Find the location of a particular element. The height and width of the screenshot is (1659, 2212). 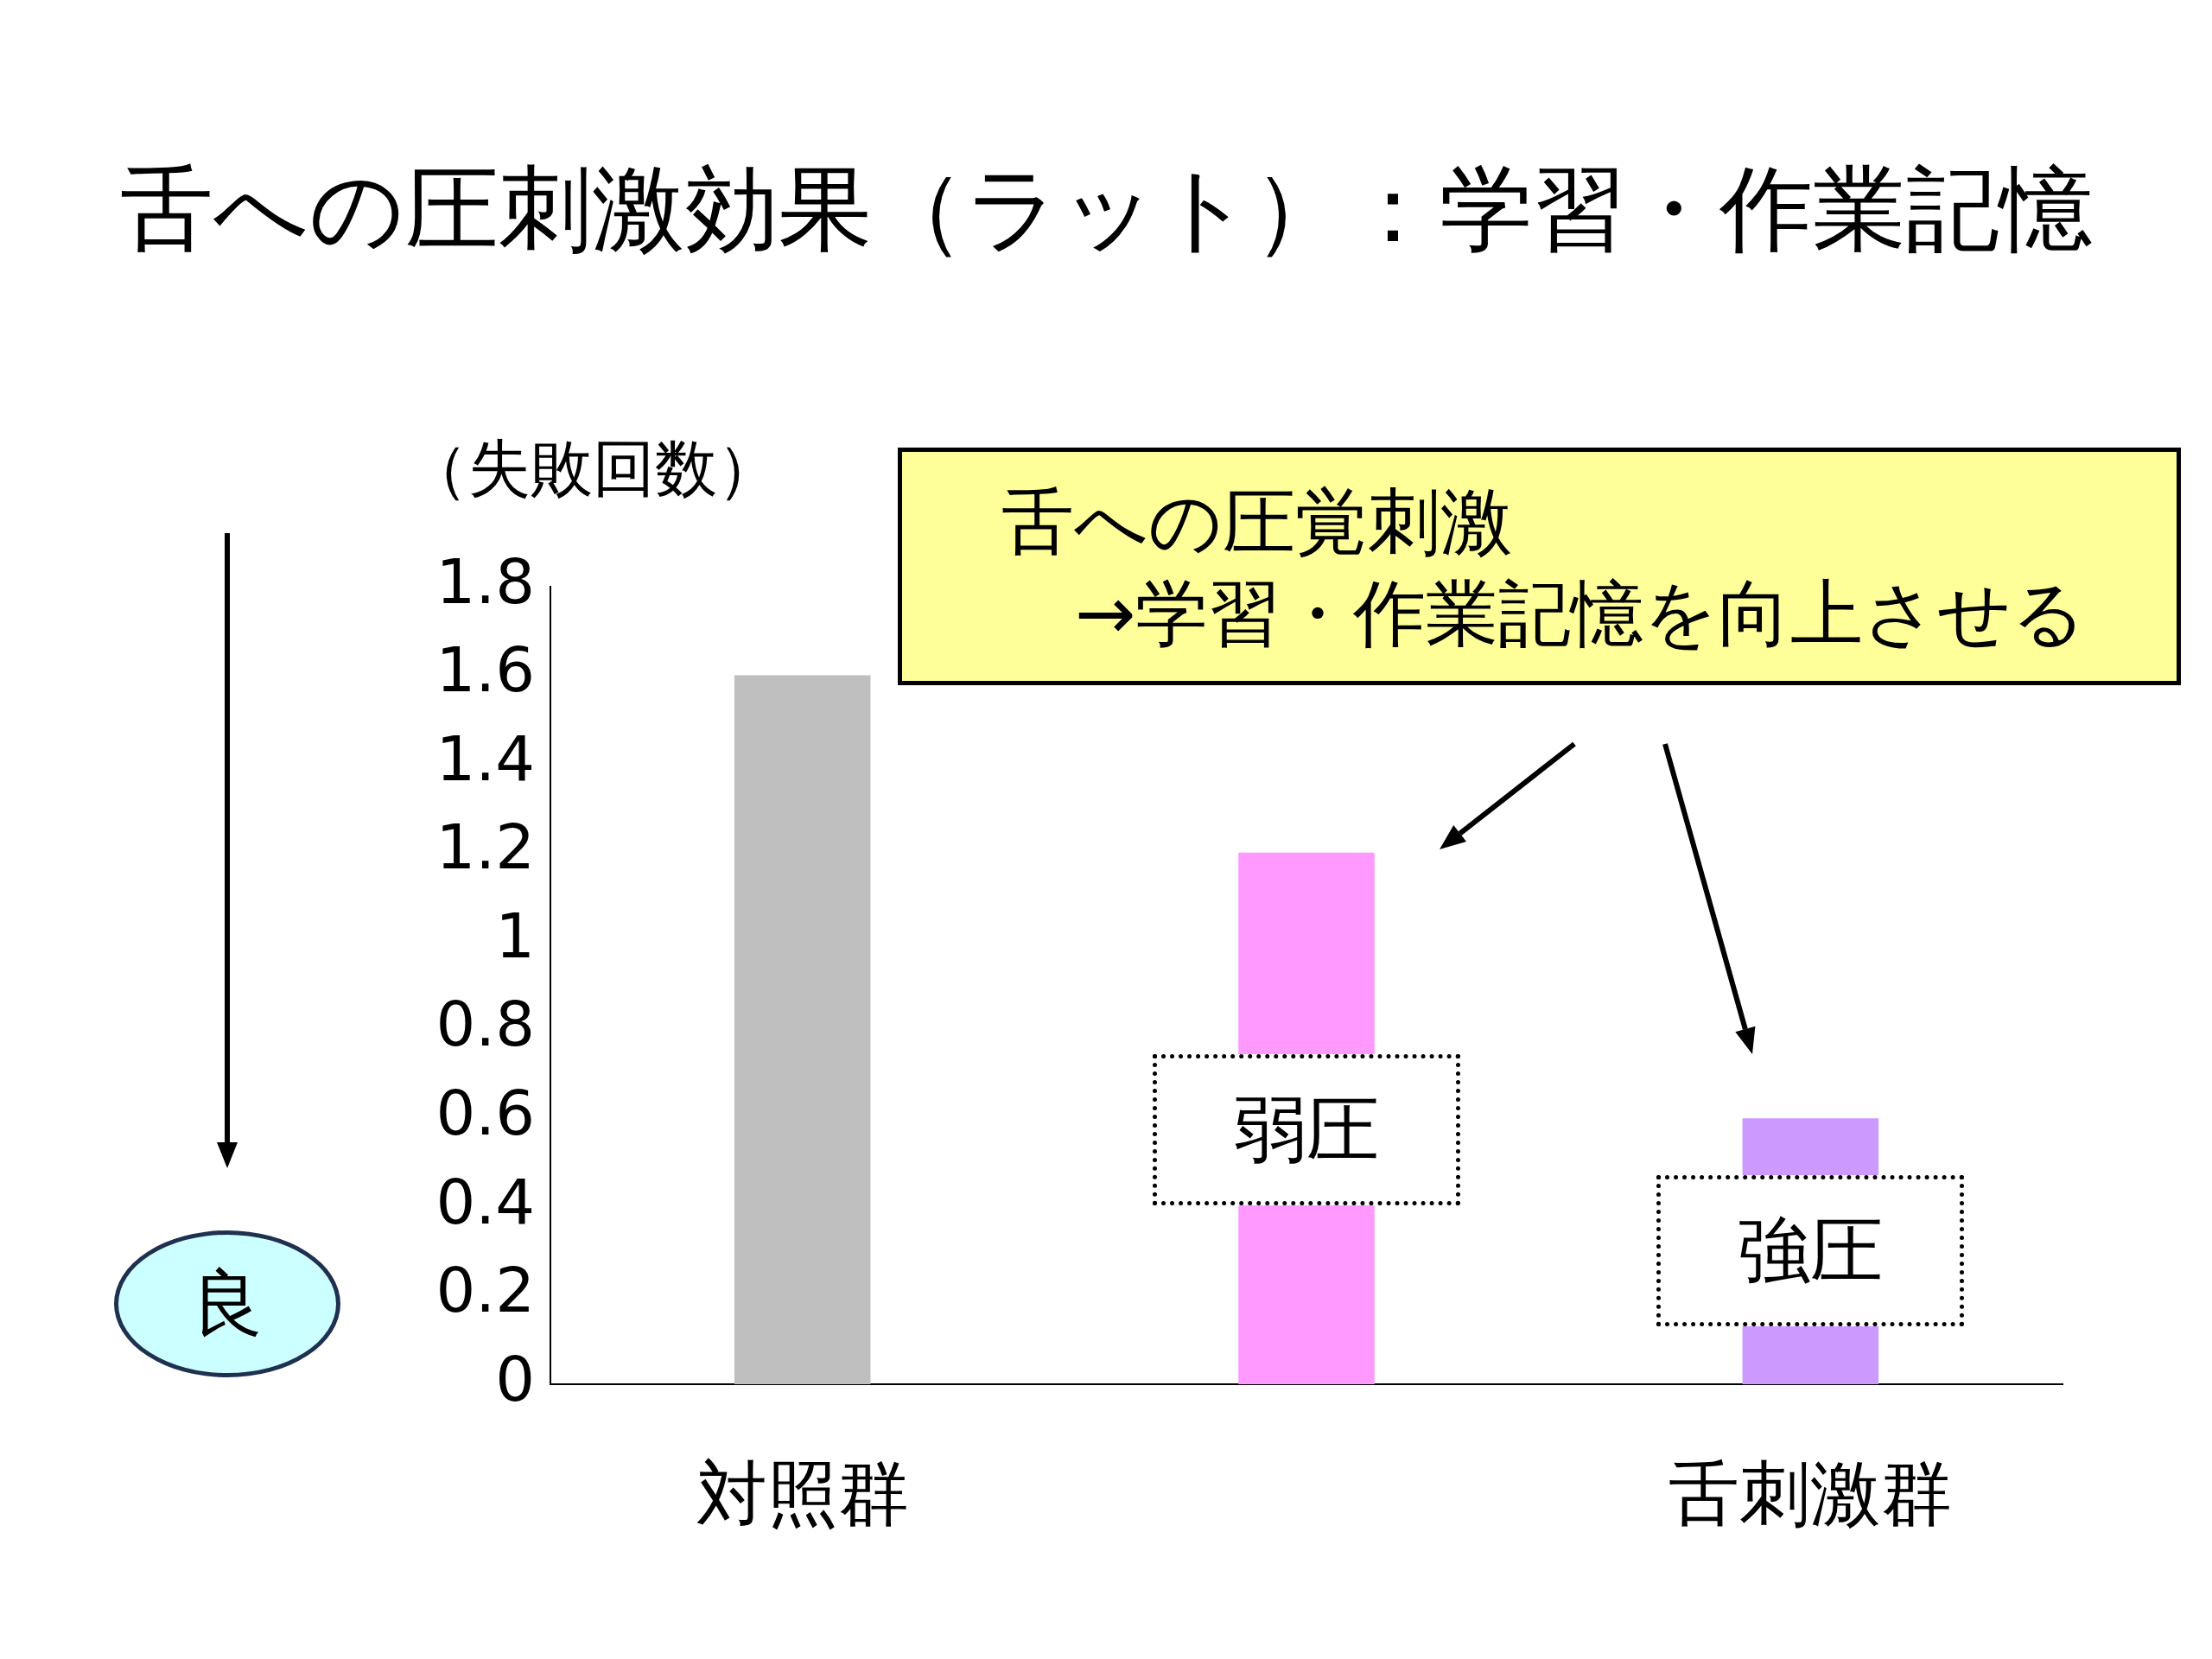

chart-title: 舌への圧刺激効果（ラット）：学習・作業記憶 is located at coordinates (1106, 209).